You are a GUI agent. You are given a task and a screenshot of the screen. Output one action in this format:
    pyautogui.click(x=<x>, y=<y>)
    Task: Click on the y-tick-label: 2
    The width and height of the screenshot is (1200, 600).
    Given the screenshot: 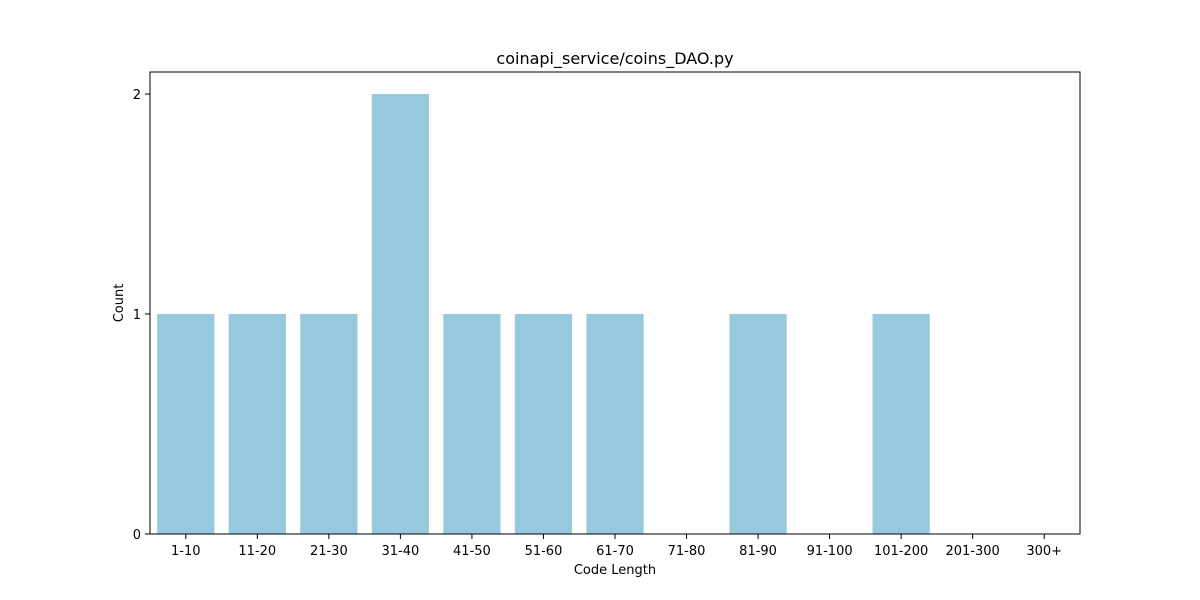 What is the action you would take?
    pyautogui.click(x=137, y=95)
    